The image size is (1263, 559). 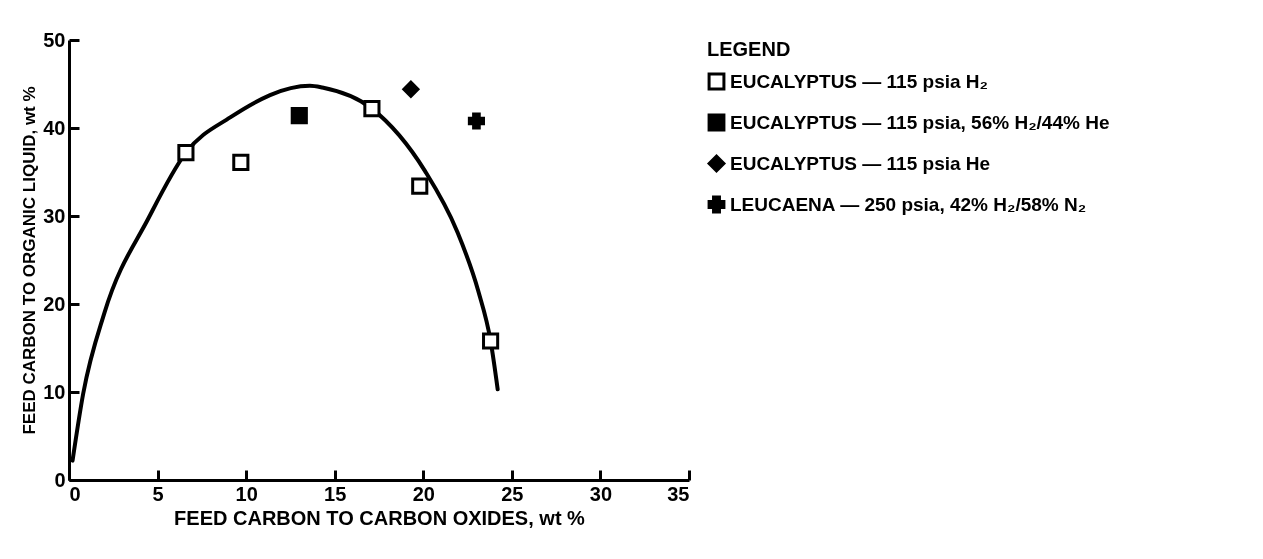 I want to click on y-tick-label: 30, so click(x=54, y=215).